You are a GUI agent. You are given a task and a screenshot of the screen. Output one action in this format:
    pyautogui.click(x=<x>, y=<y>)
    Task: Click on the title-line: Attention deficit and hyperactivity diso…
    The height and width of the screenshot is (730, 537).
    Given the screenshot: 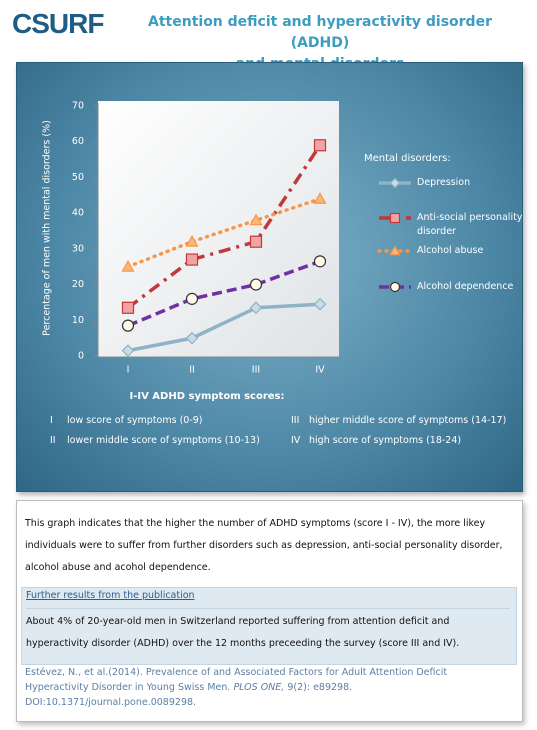 What is the action you would take?
    pyautogui.click(x=320, y=32)
    